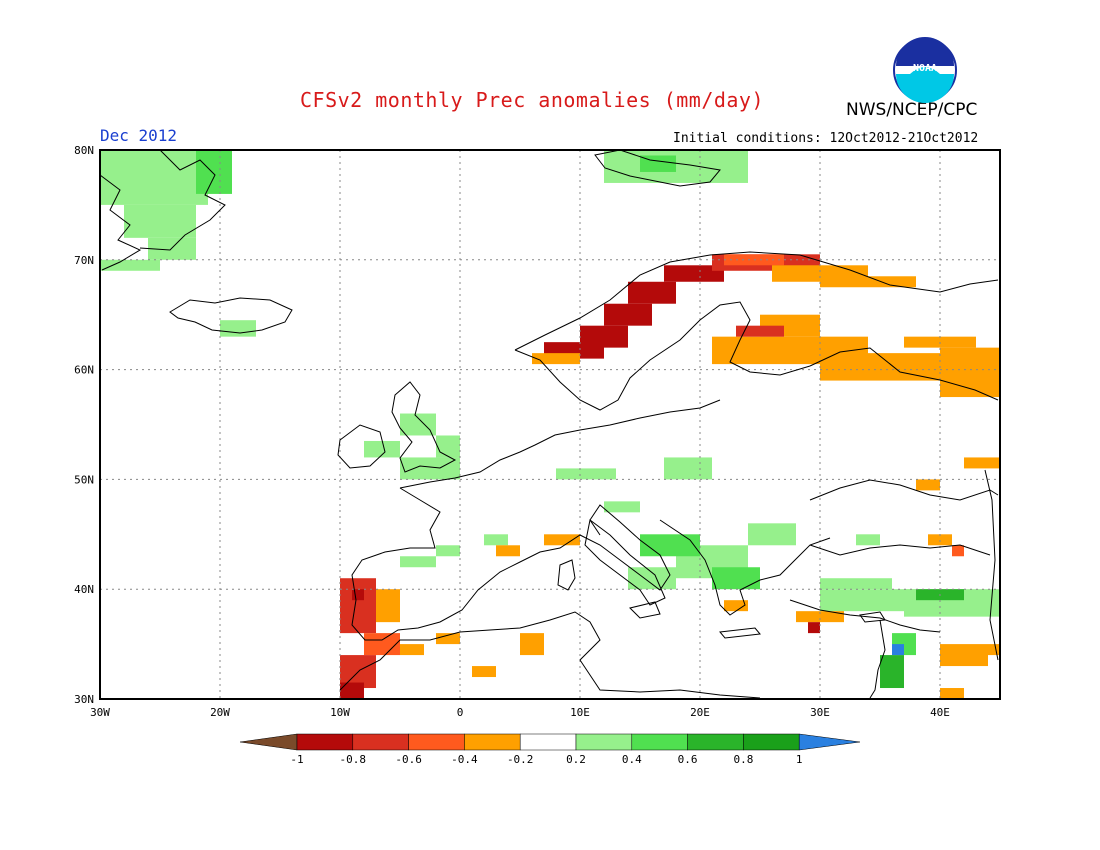 This screenshot has width=1100, height=850. Describe the element at coordinates (84, 150) in the screenshot. I see `latitude-label: 80N` at that location.